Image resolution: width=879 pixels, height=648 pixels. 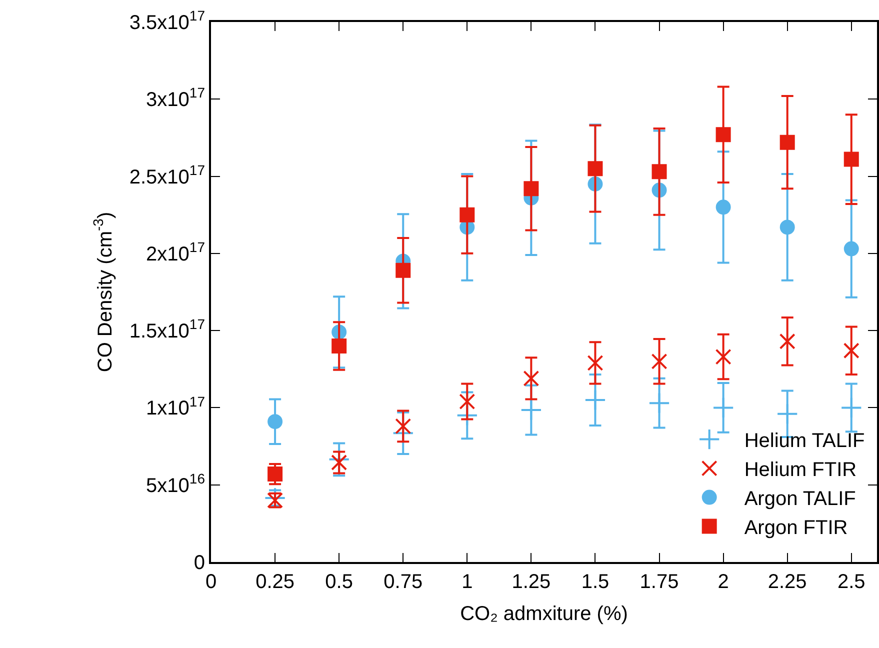 What do you see at coordinates (176, 252) in the screenshot?
I see `y-tick-label: 2x10$^{17}$` at bounding box center [176, 252].